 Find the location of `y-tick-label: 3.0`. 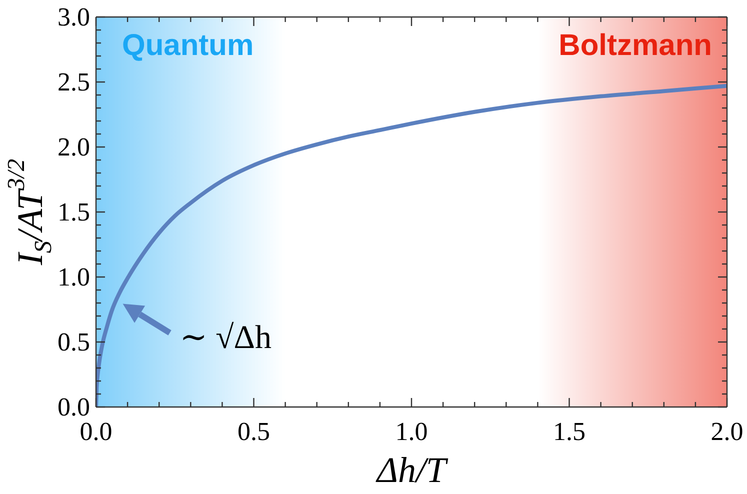

y-tick-label: 3.0 is located at coordinates (74, 17).